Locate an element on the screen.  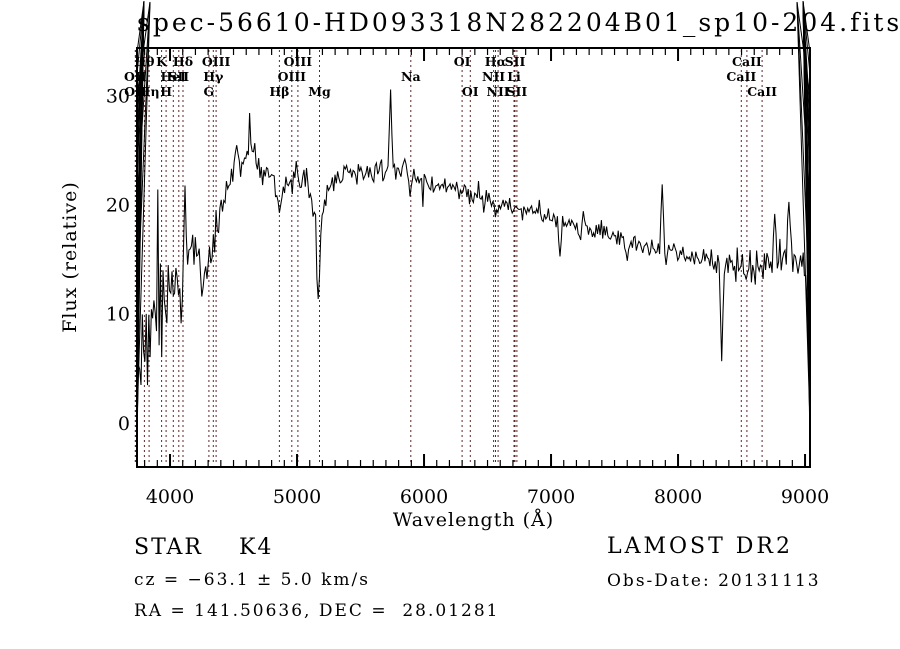
y-tick-label: 30 is located at coordinates (118, 97).